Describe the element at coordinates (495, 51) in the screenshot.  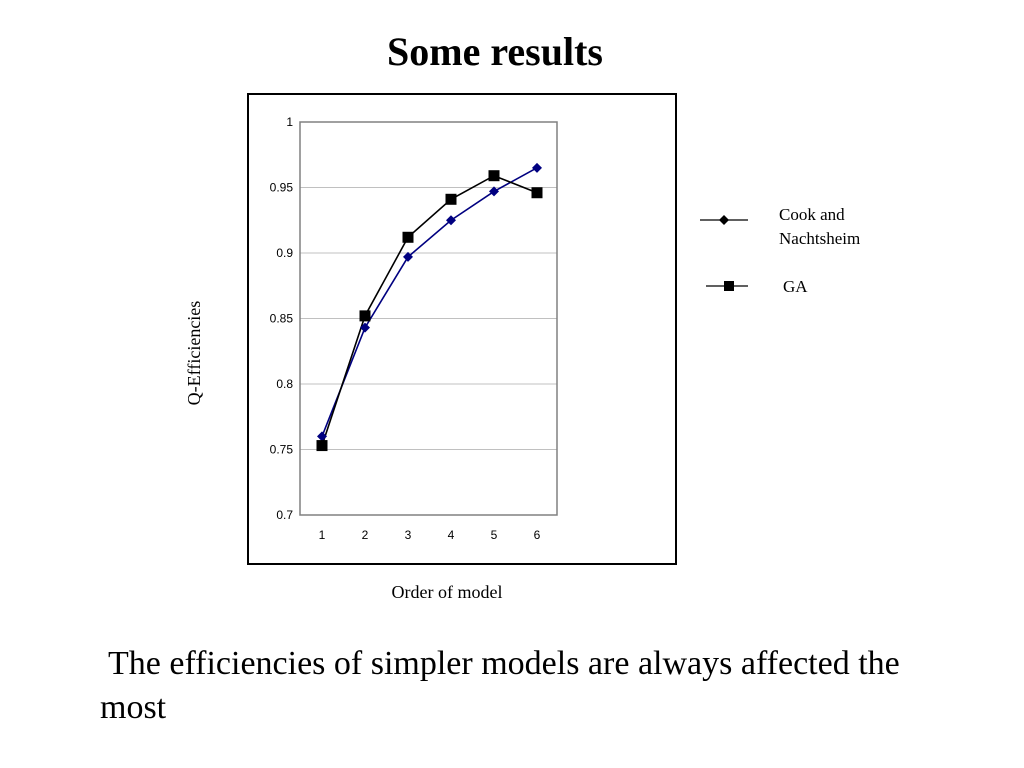
I see `slide-title: Some results` at that location.